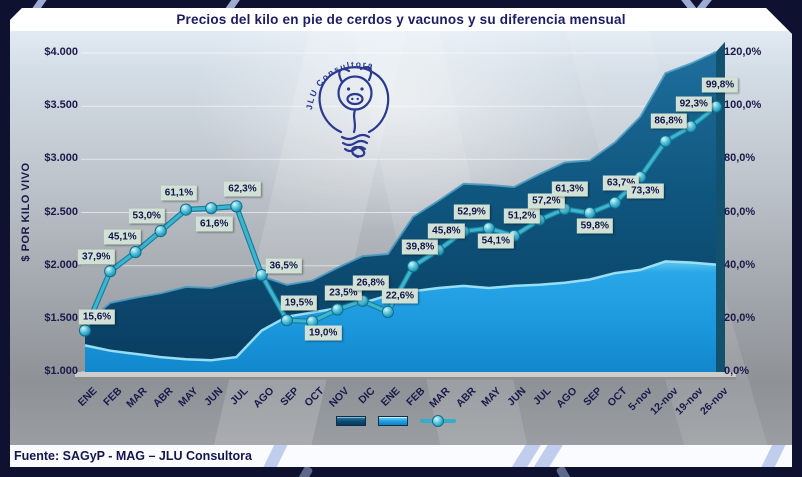 This screenshot has height=477, width=802. Describe the element at coordinates (370, 283) in the screenshot. I see `data-label: 26,8%` at that location.